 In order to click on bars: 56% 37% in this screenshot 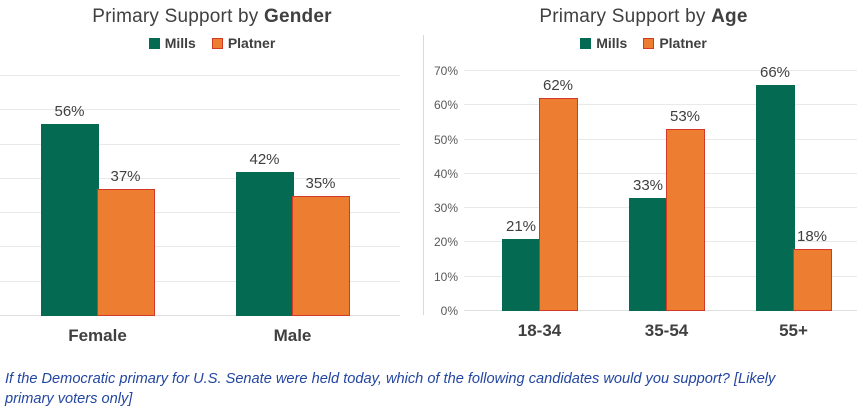, I will do `click(97, 196)`.